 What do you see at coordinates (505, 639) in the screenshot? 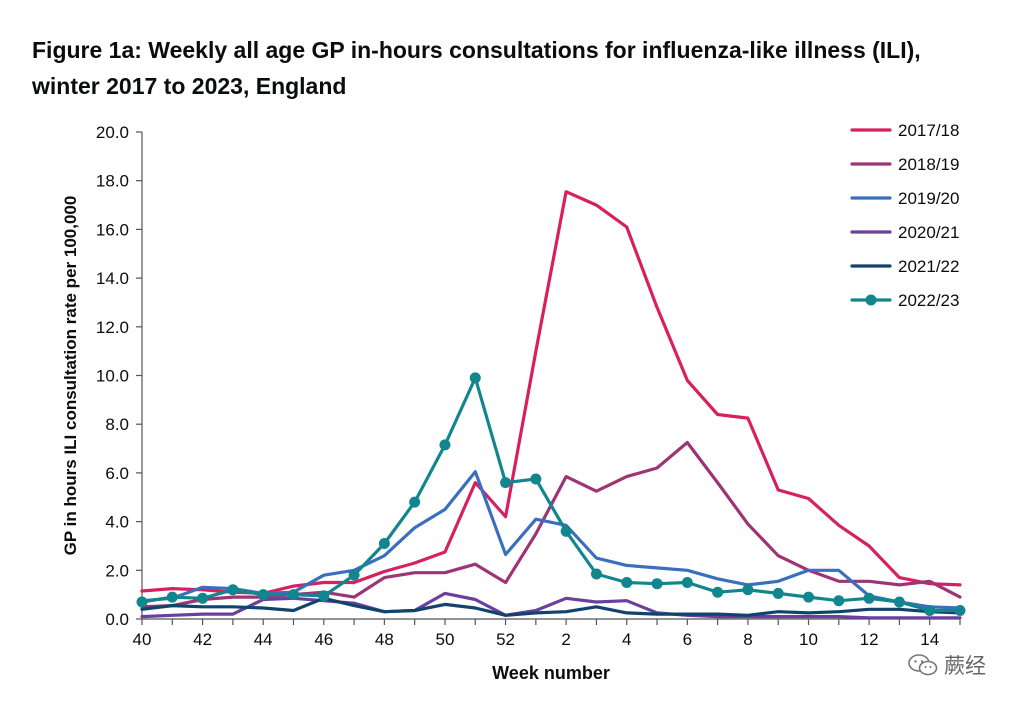
I see `x-tick-label: 52` at bounding box center [505, 639].